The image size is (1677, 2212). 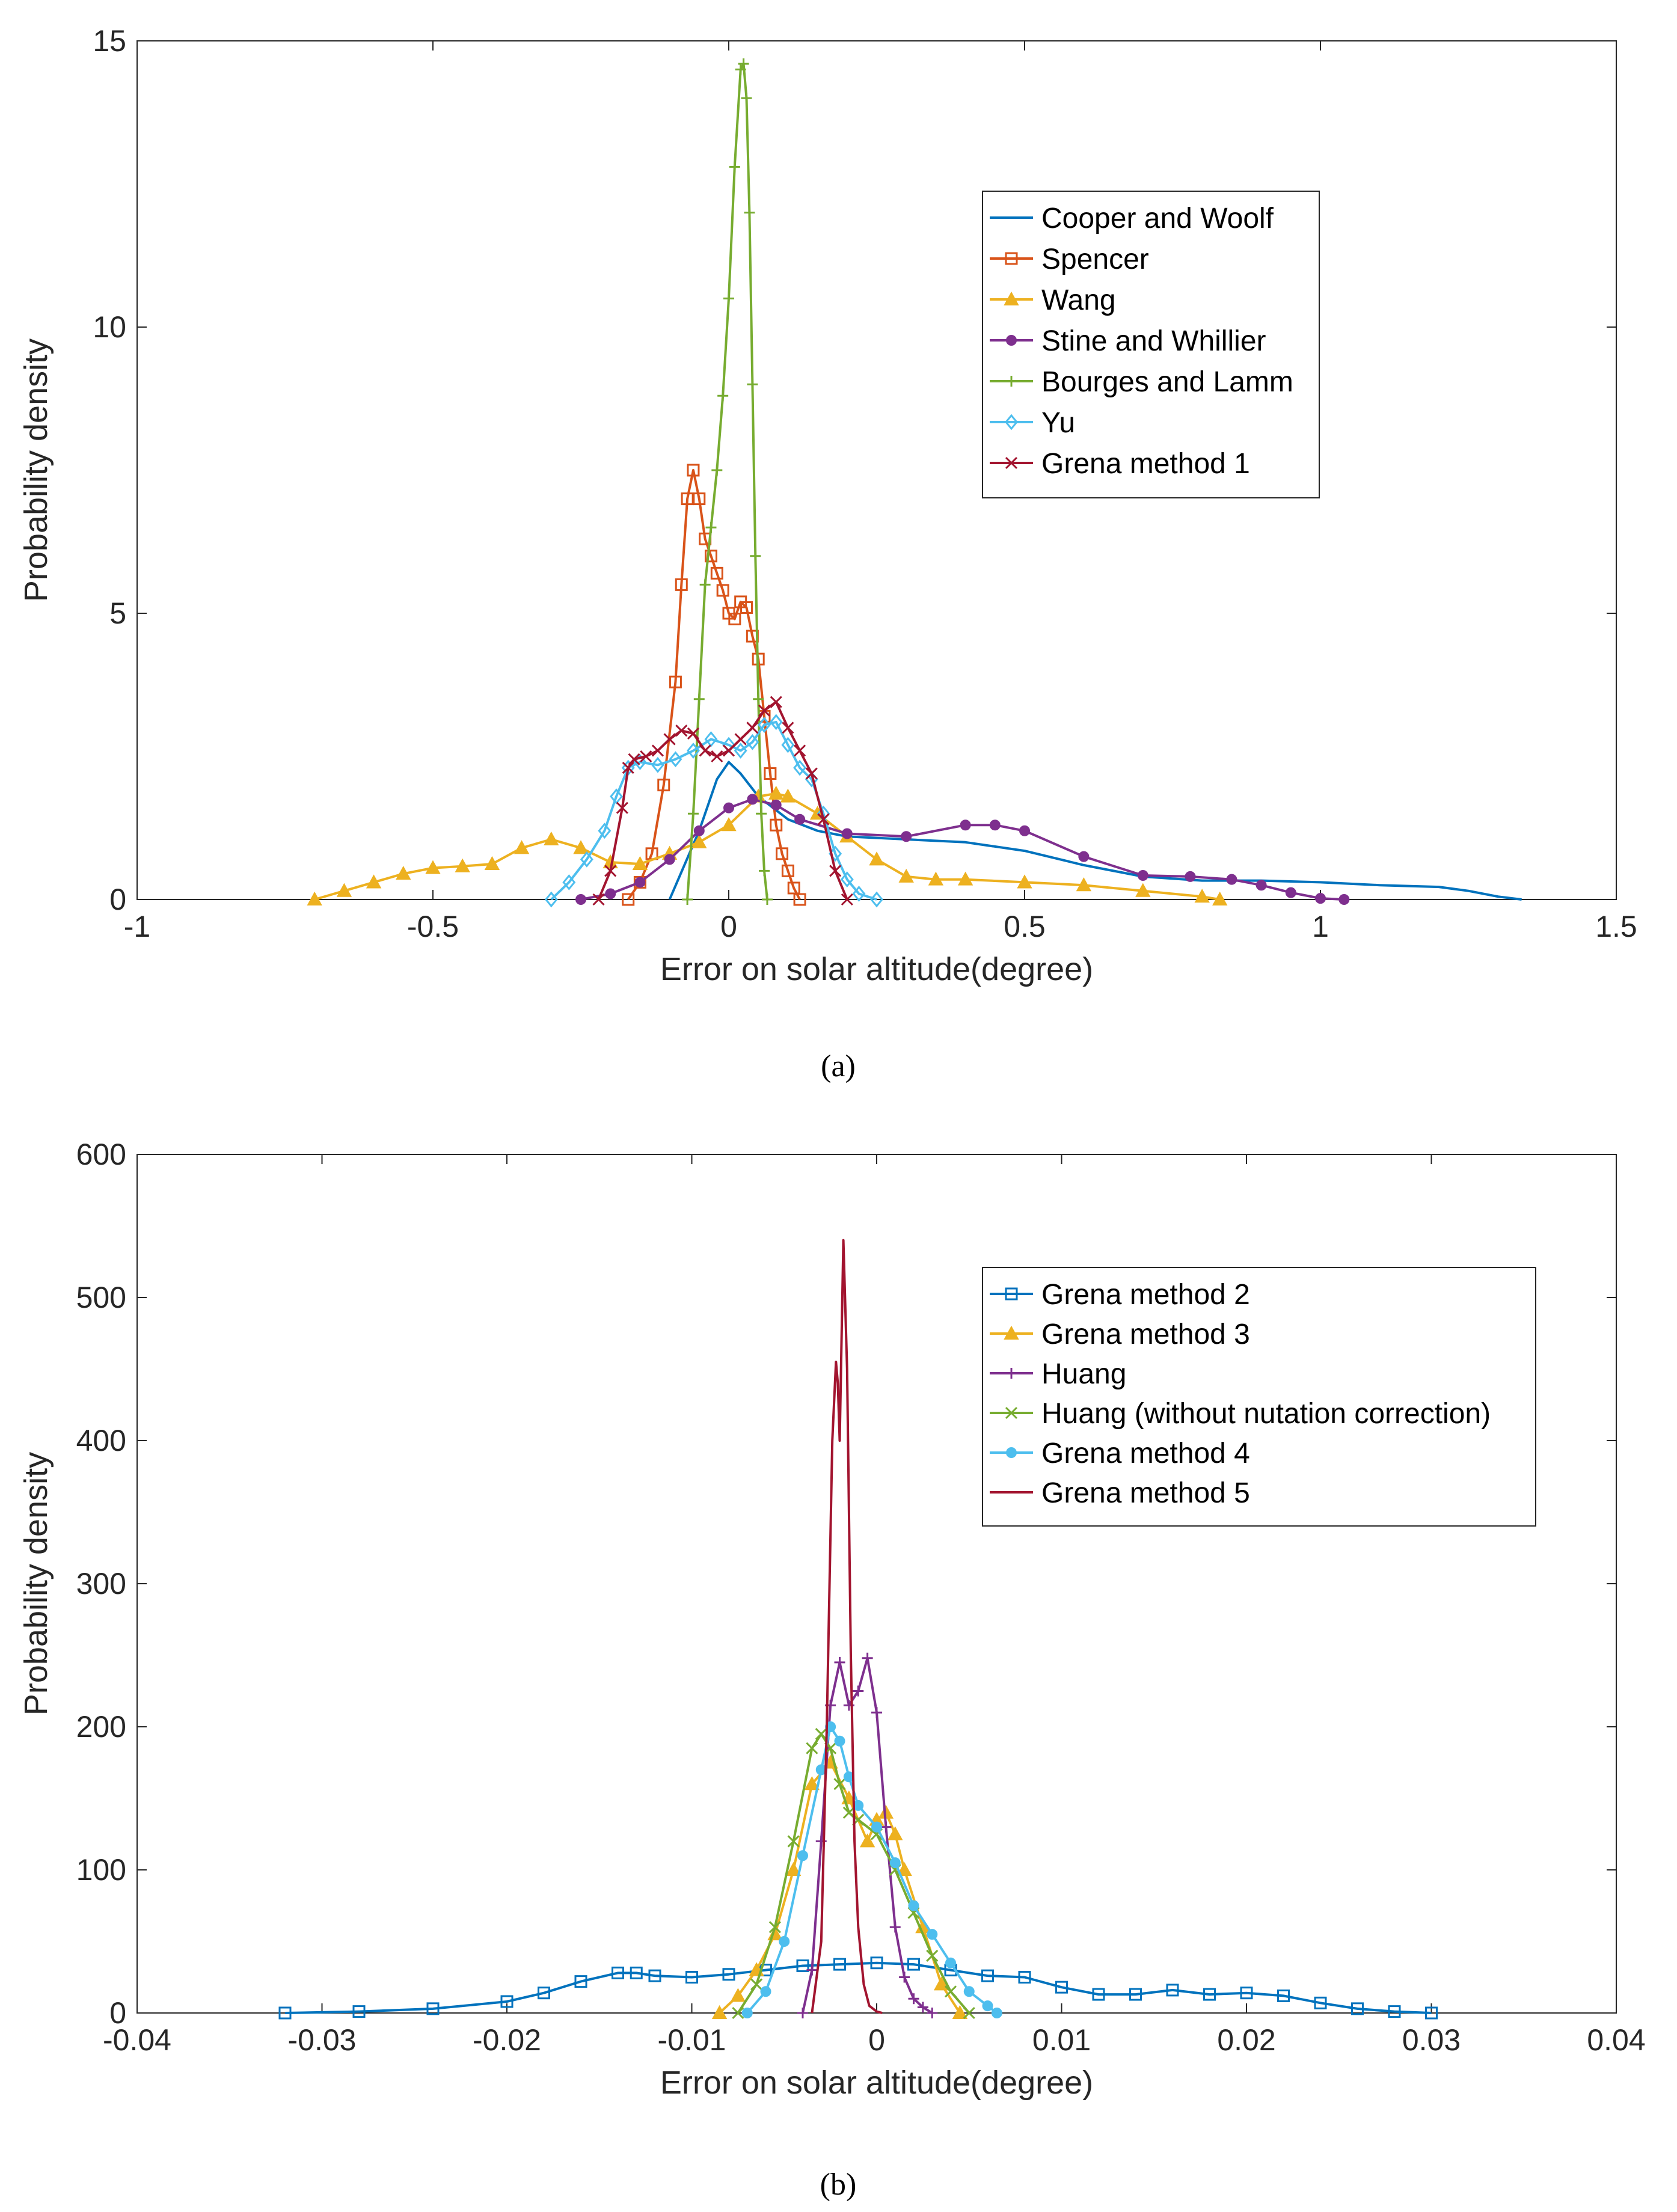 What do you see at coordinates (1167, 382) in the screenshot?
I see `legend-label: Bourges and Lamm` at bounding box center [1167, 382].